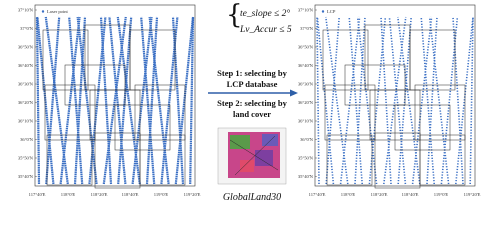 Image resolution: width=500 pixels, height=240 pixels. I want to click on brace: {, so click(234, 15).